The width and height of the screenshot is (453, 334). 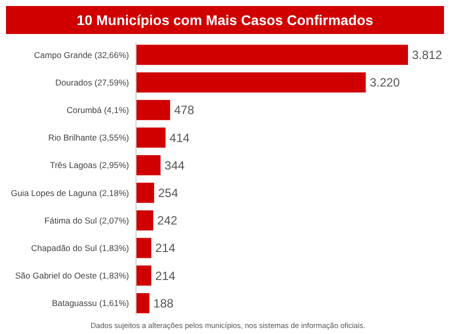 I want to click on y-tick-label: Corumbá (4,1%), so click(x=98, y=109).